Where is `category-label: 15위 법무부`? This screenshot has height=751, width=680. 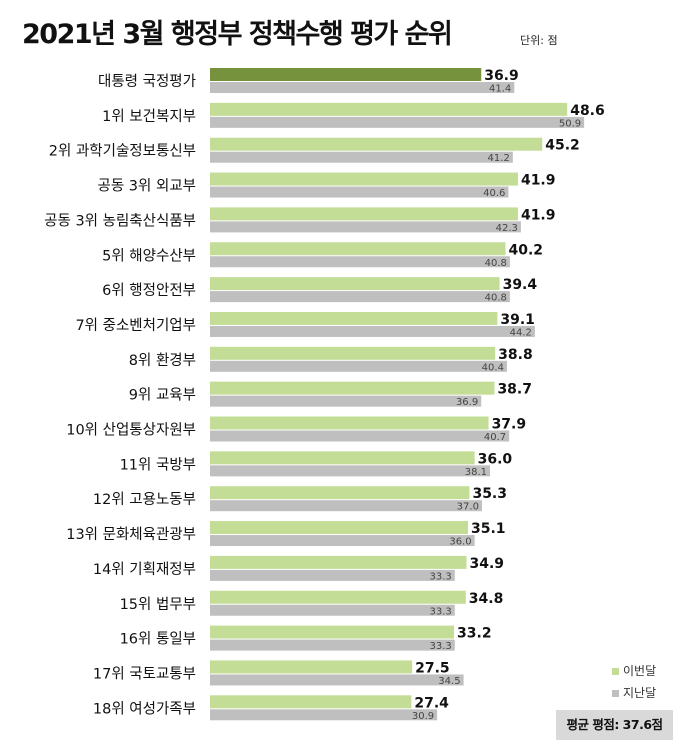 category-label: 15위 법무부 is located at coordinates (158, 604).